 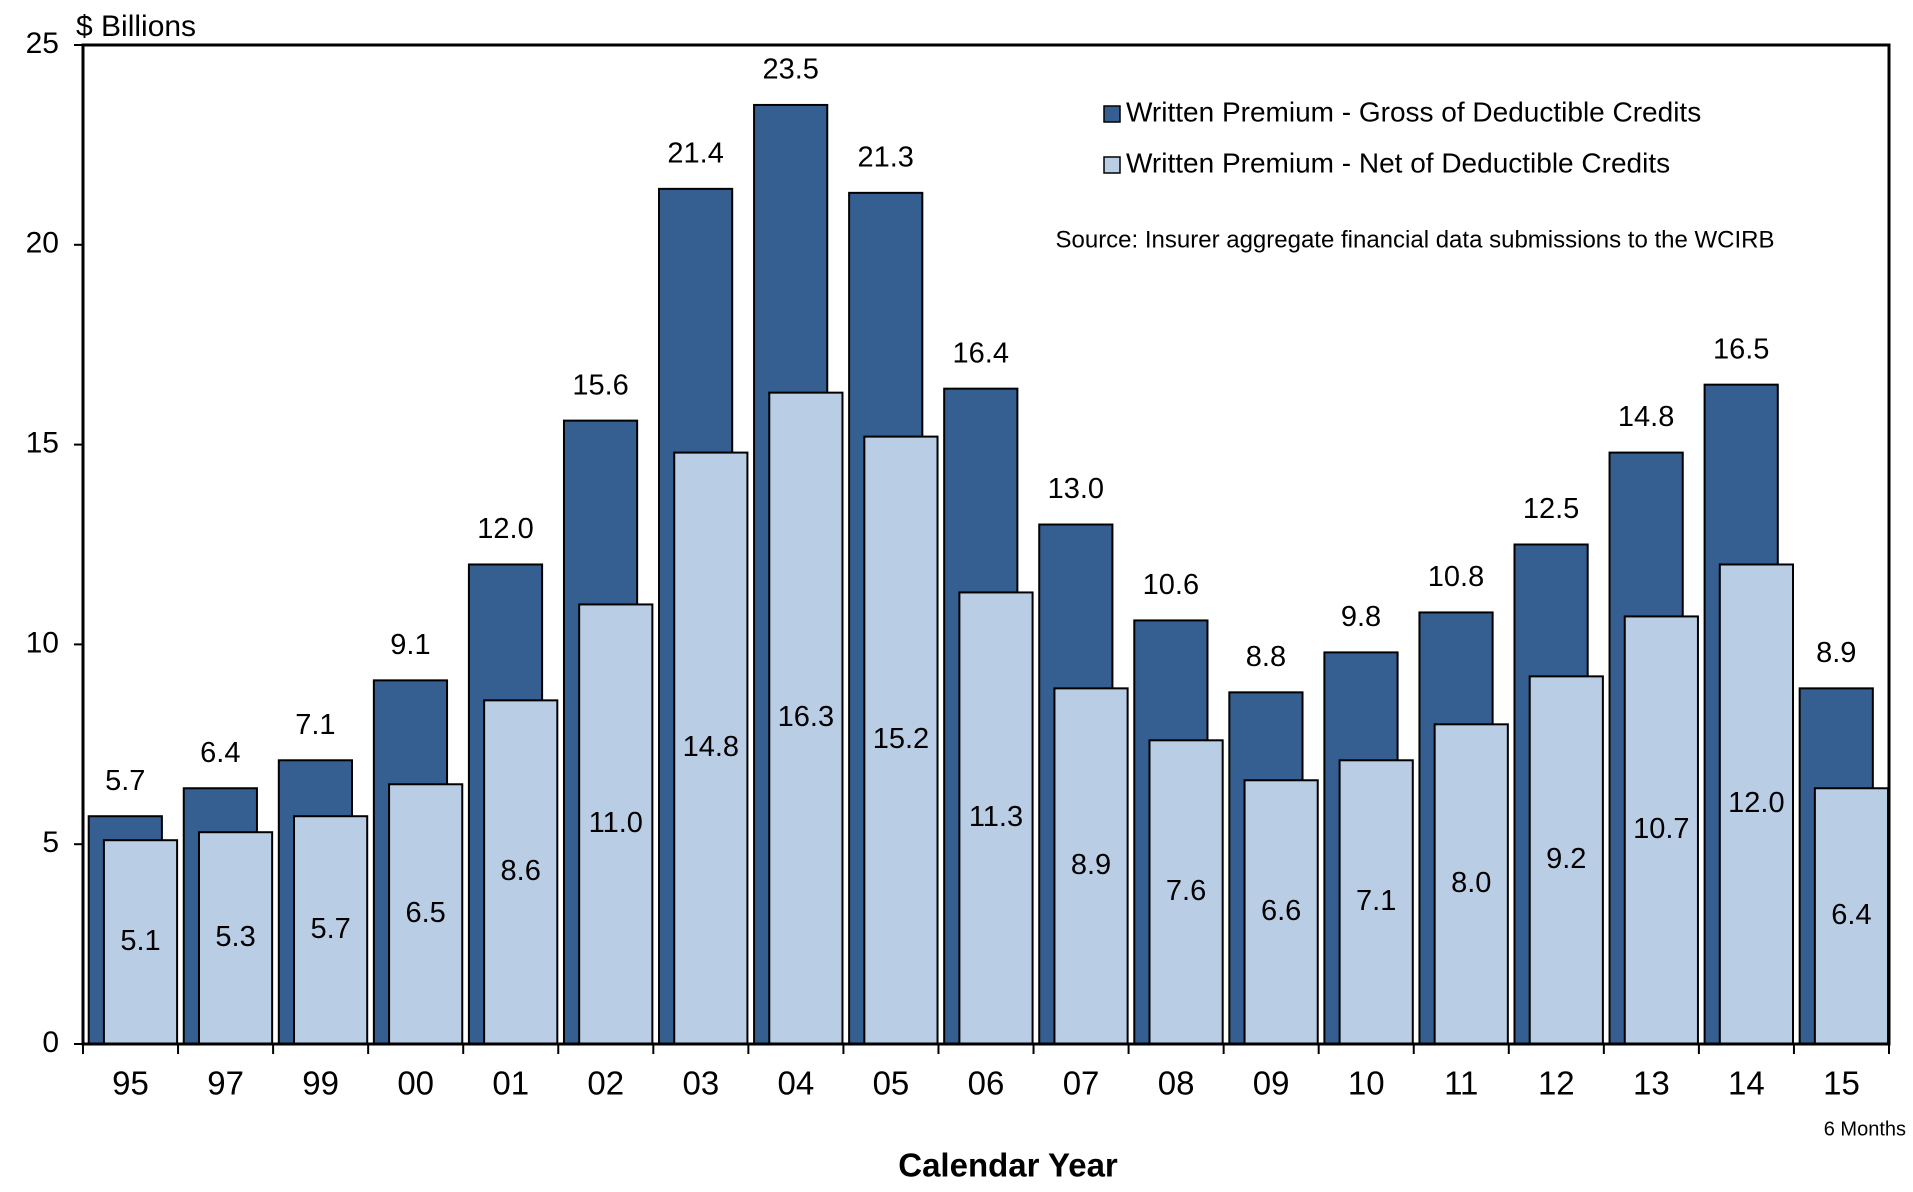 What do you see at coordinates (1176, 1083) in the screenshot?
I see `x-tick-label: 08` at bounding box center [1176, 1083].